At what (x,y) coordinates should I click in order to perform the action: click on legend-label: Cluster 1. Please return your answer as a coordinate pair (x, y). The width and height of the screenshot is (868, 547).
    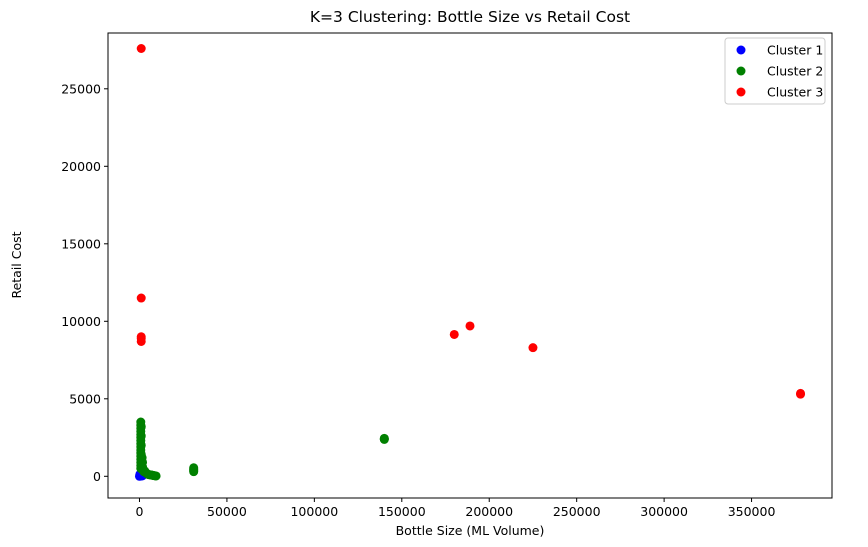
    Looking at the image, I should click on (795, 50).